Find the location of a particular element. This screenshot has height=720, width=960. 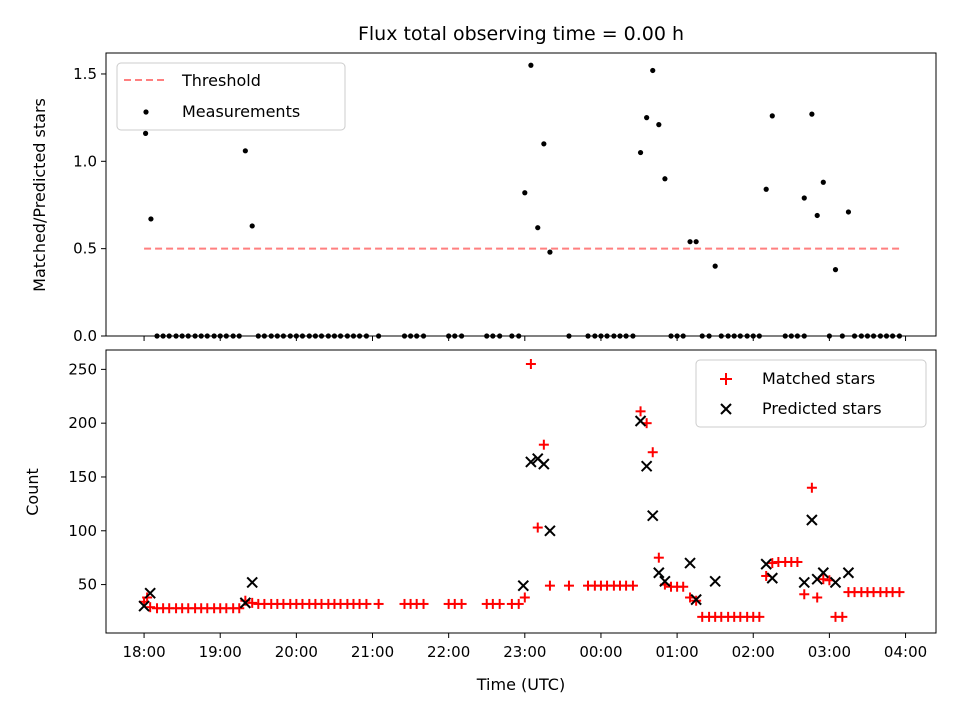

bottom-x-tick-label: 01:00 is located at coordinates (676, 652).